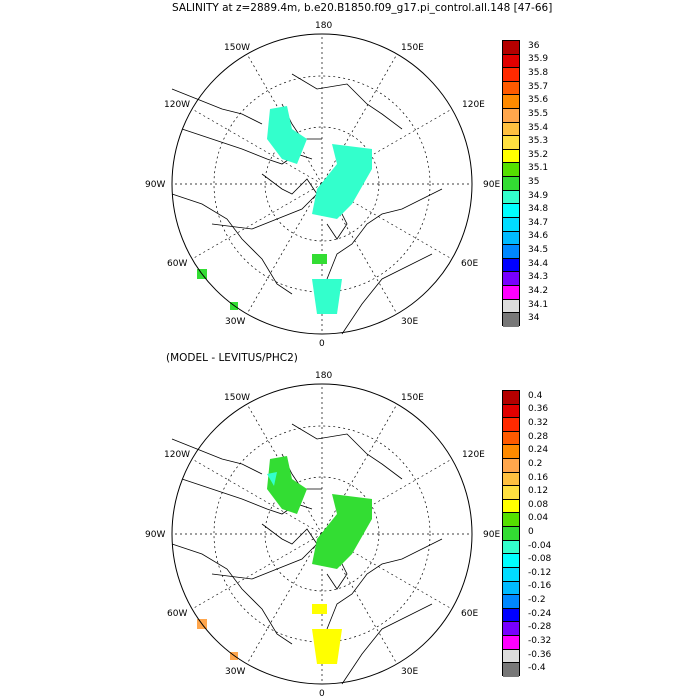 Image resolution: width=700 pixels, height=700 pixels. Describe the element at coordinates (538, 304) in the screenshot. I see `colorbar-tick-label: 34.1` at that location.